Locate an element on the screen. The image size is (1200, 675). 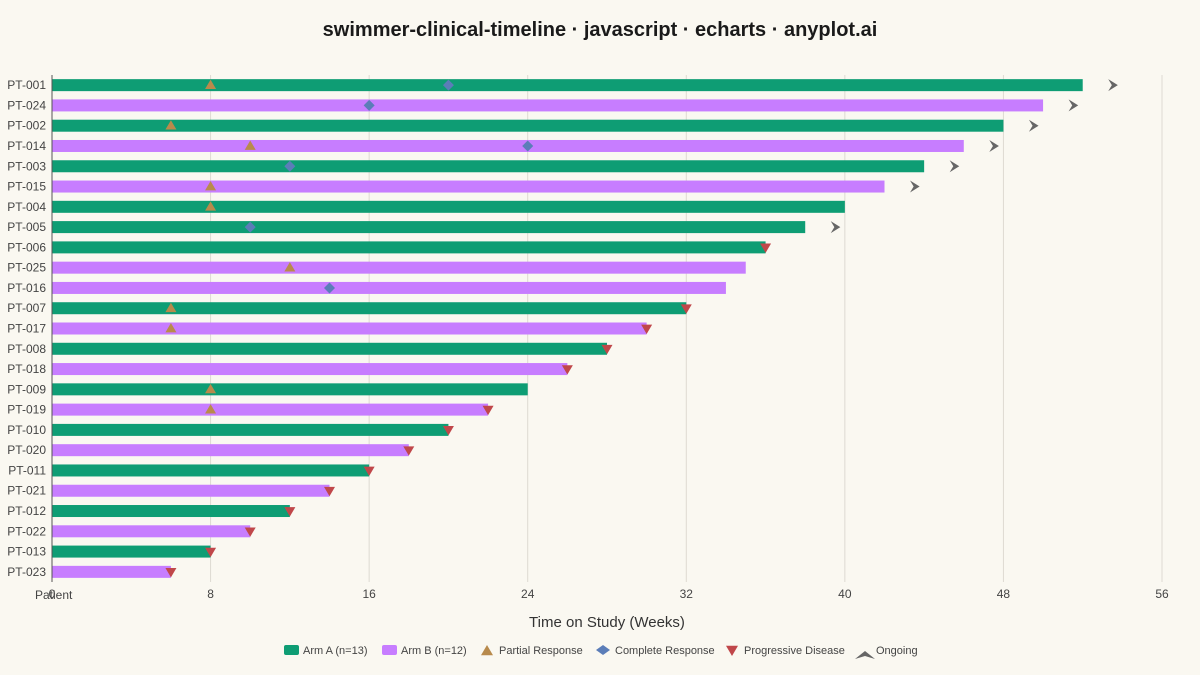
legend-label: Ongoing is located at coordinates (897, 651).